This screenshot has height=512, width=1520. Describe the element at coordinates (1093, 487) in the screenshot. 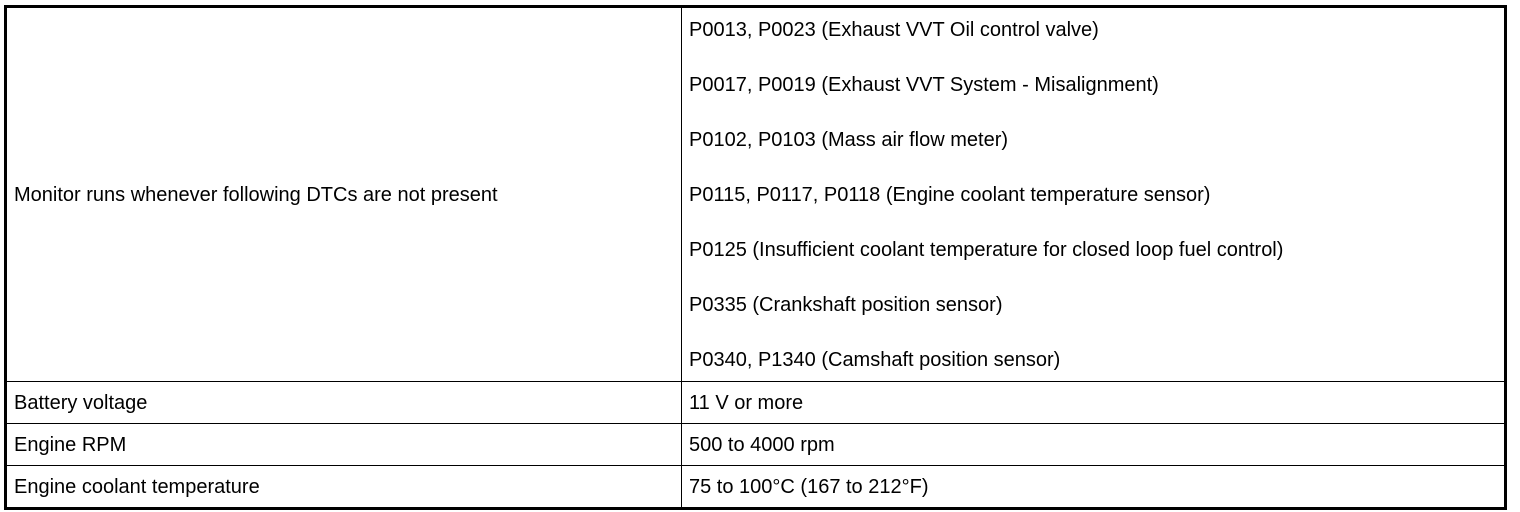

I see `value-cell: 75 to 100°C (167 to 212°F)` at that location.